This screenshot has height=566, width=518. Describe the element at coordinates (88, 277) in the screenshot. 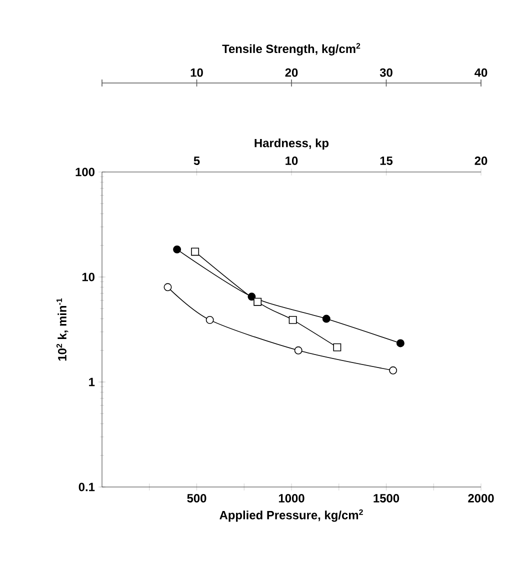

I see `y-tick-label: 10` at that location.